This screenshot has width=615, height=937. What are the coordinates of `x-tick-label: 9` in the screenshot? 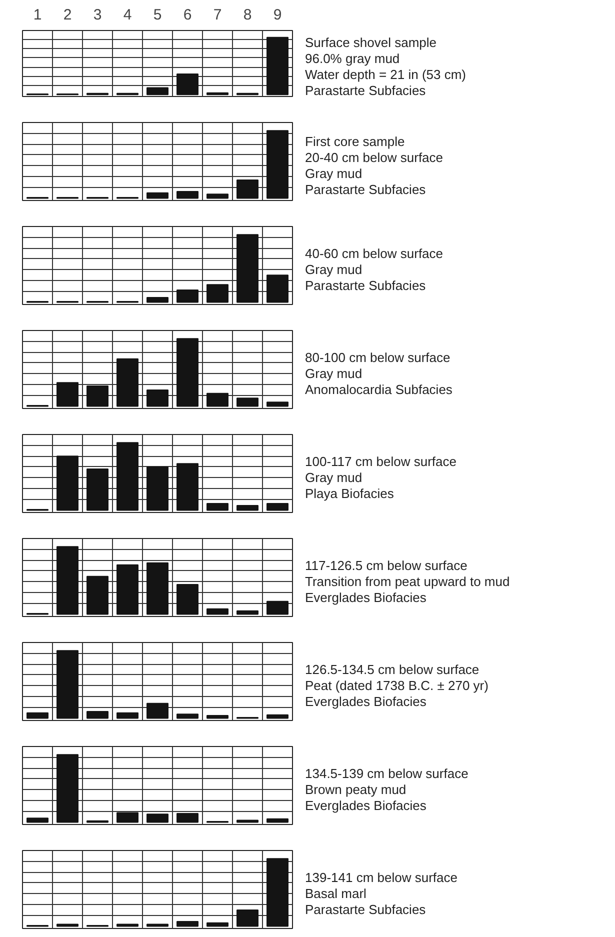 It's located at (277, 15).